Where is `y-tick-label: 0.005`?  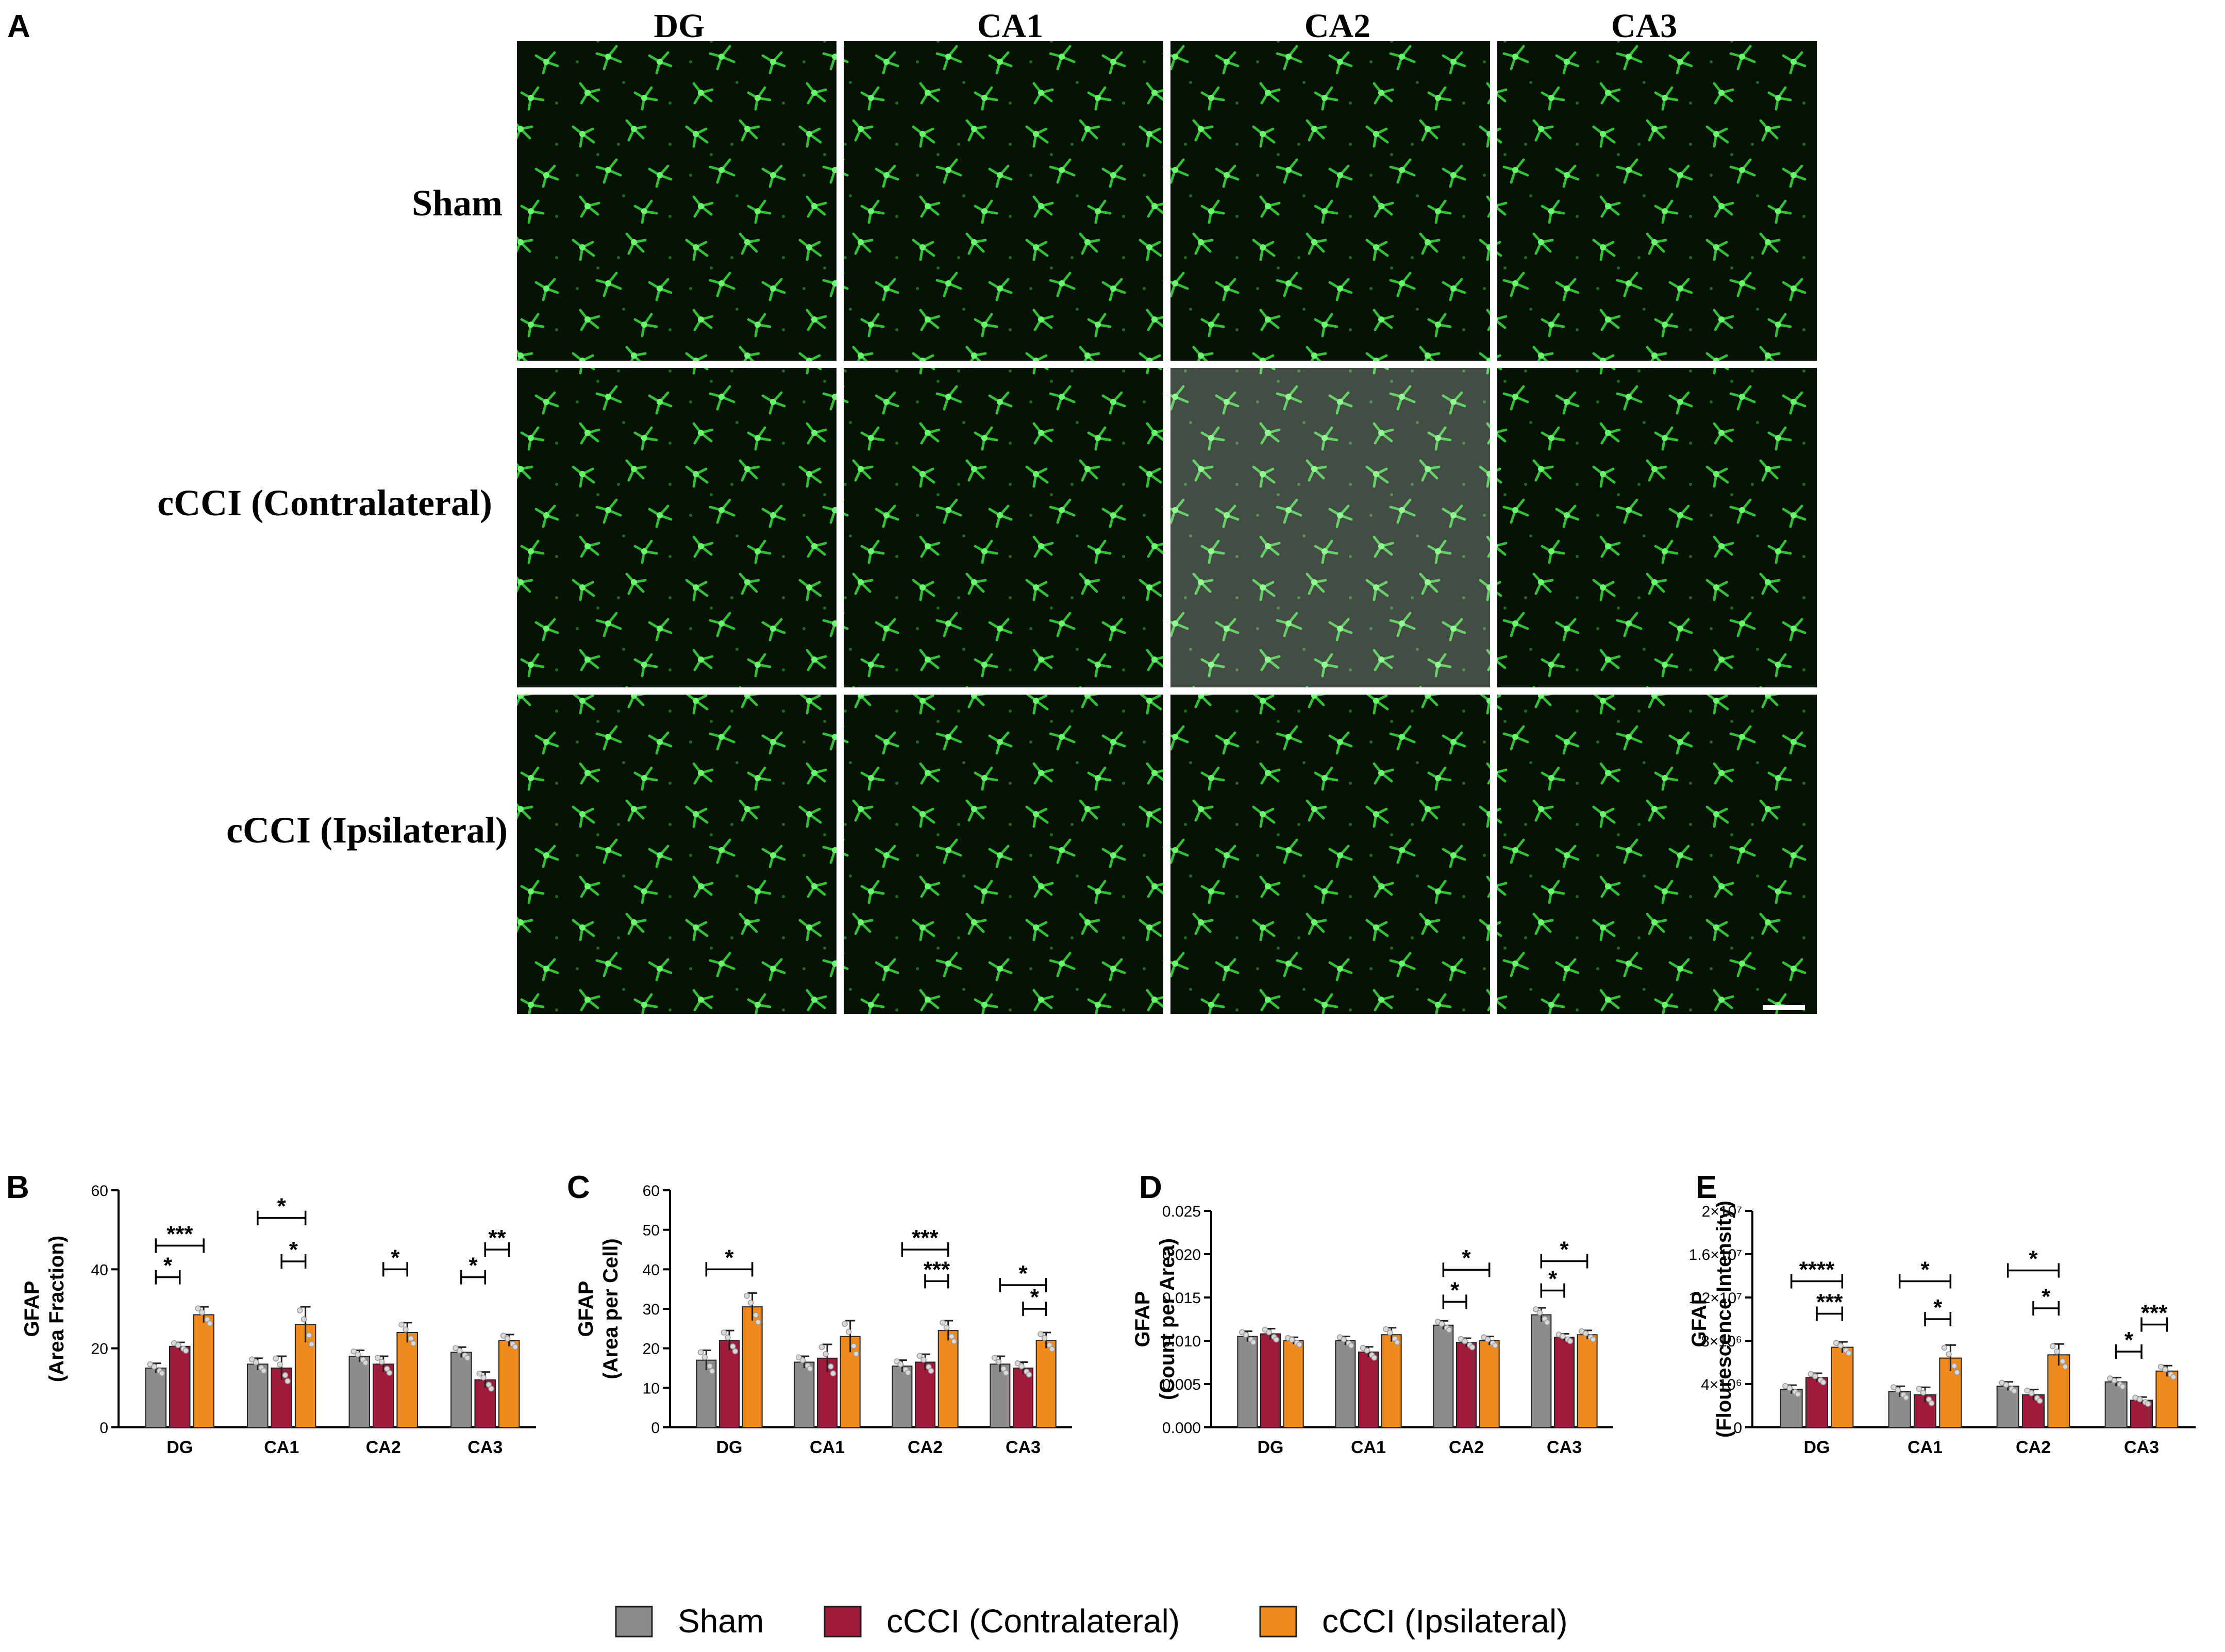
y-tick-label: 0.005 is located at coordinates (1181, 1384).